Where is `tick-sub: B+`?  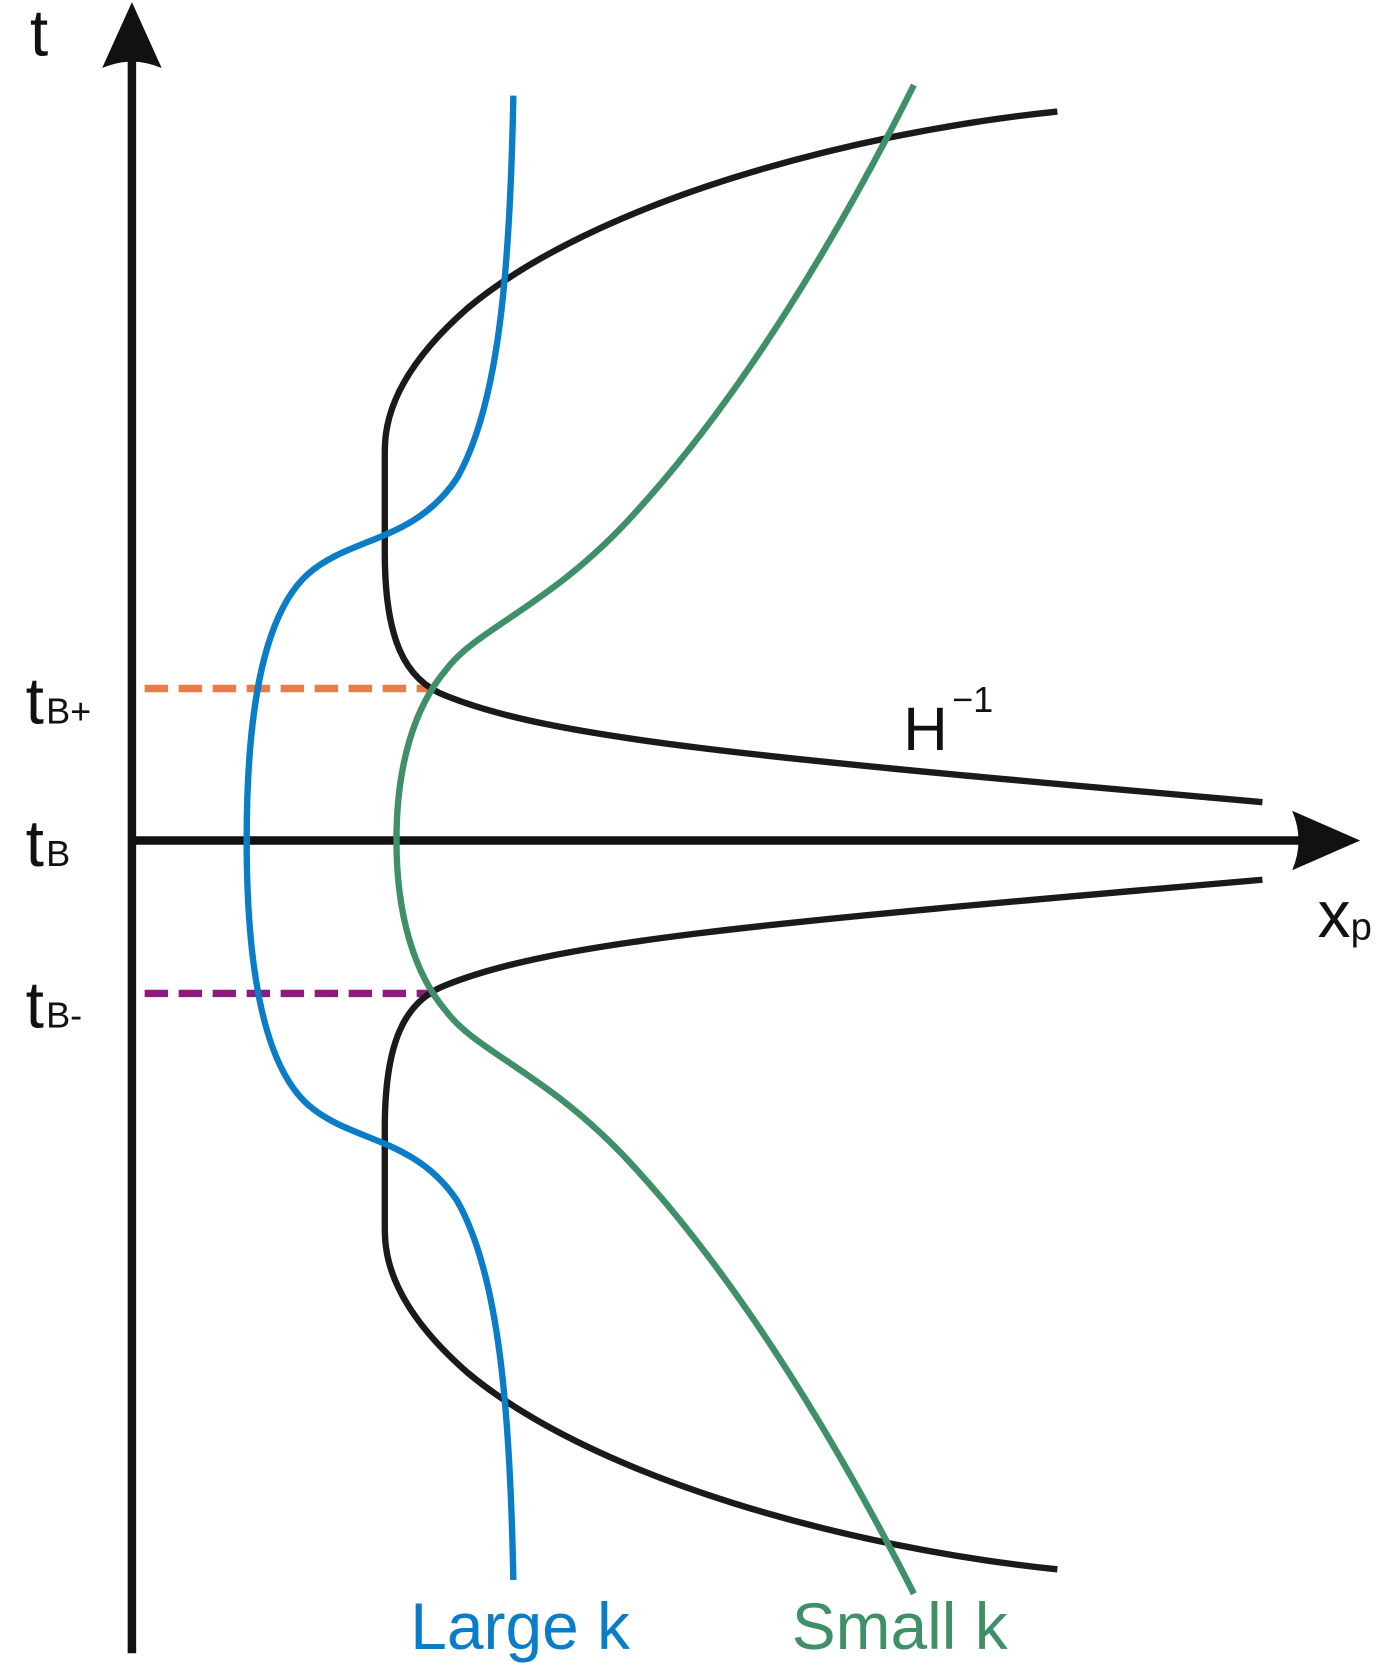 tick-sub: B+ is located at coordinates (68, 711).